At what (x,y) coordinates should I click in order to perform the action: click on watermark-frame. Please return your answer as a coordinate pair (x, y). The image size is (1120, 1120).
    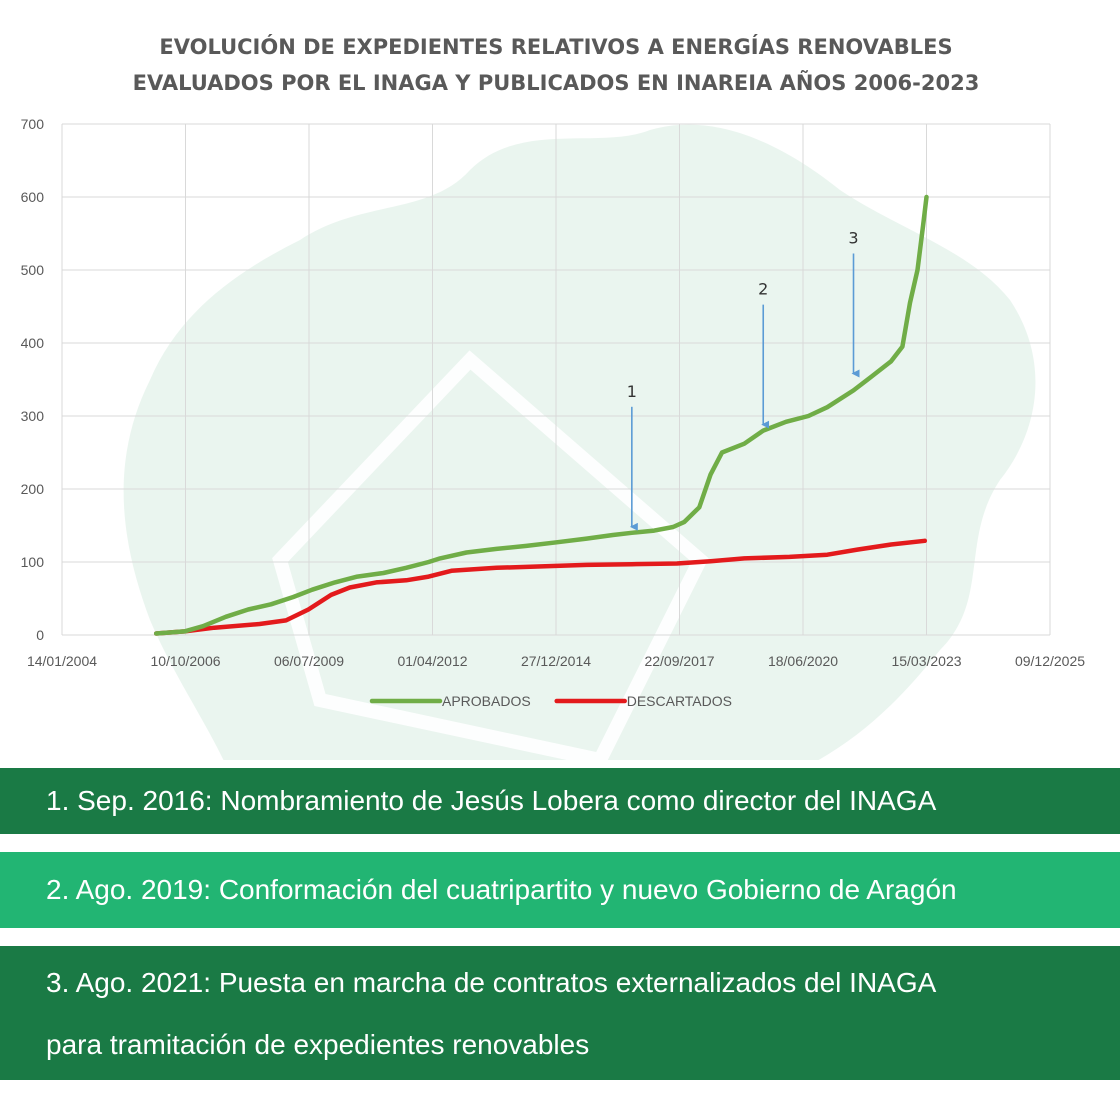
    Looking at the image, I should click on (490, 555).